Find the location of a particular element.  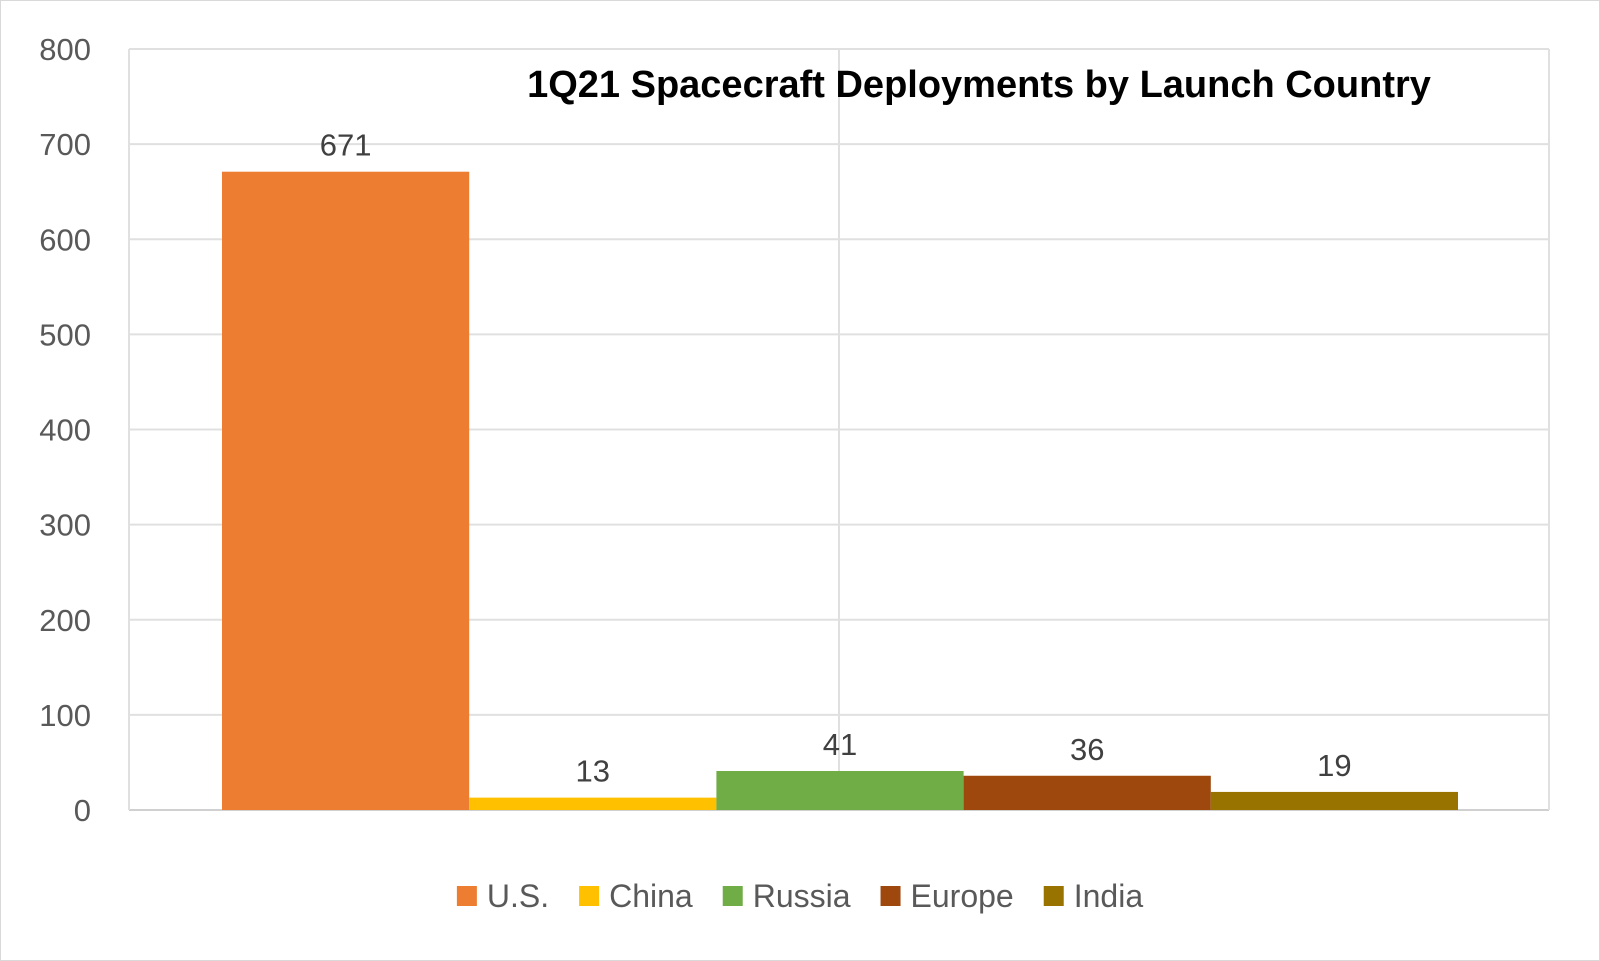

bar-us is located at coordinates (346, 490).